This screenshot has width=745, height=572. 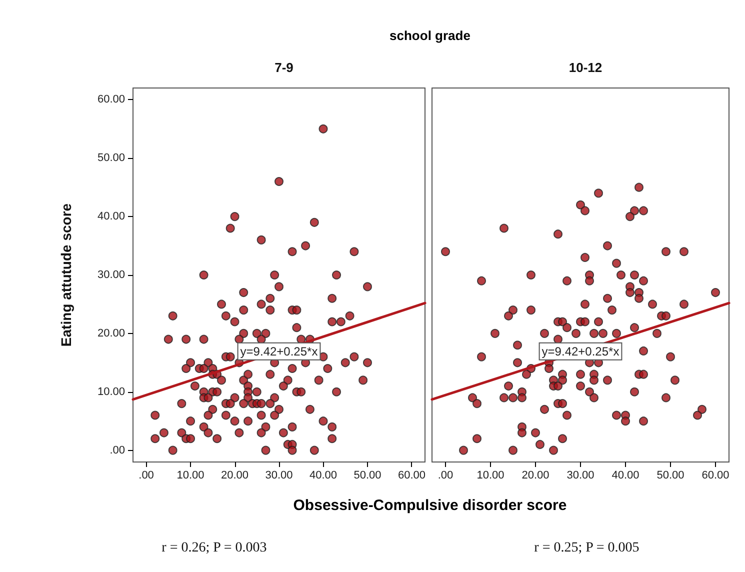 I want to click on y-tick-label: 60.00, so click(x=111, y=100).